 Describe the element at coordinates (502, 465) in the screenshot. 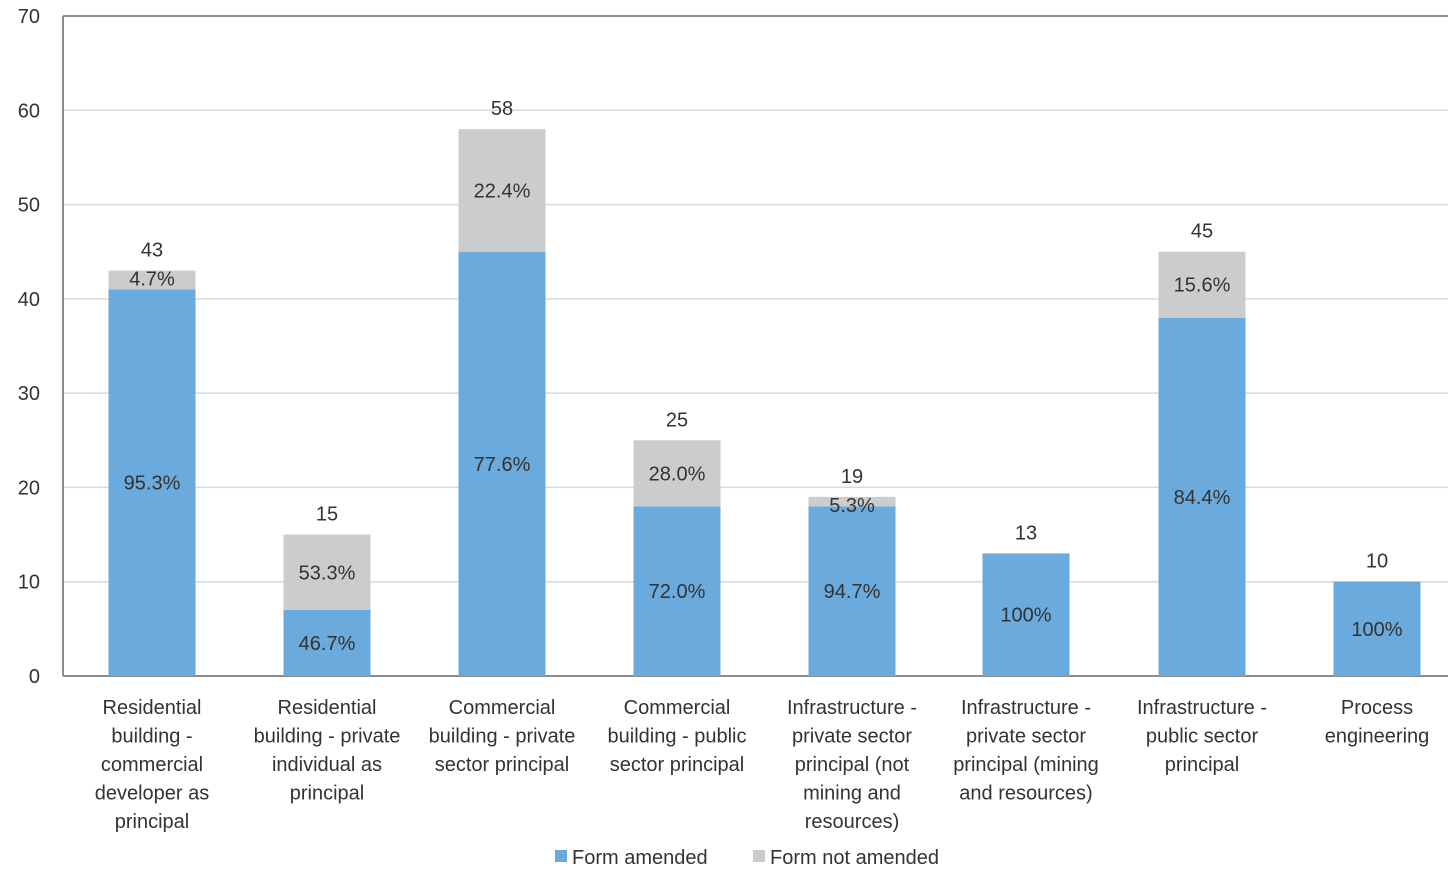

I see `data-label-amended: 77.6%` at that location.